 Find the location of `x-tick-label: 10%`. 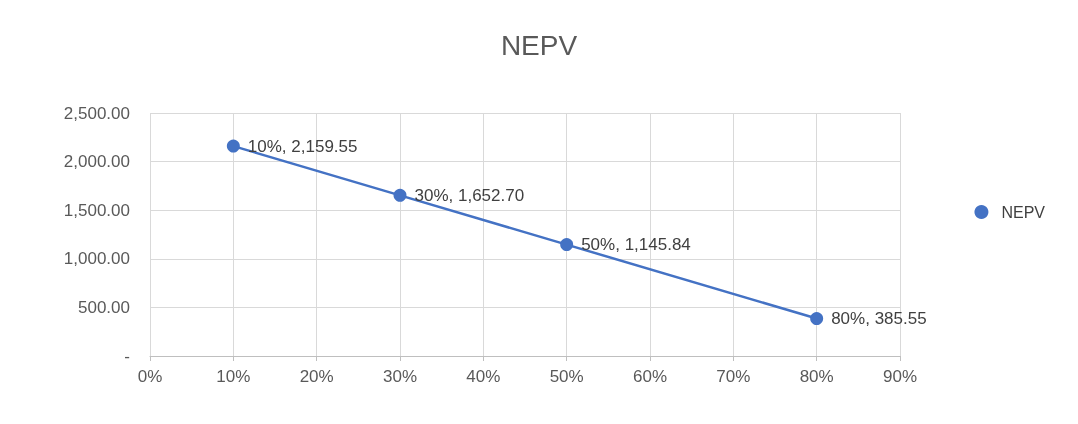

x-tick-label: 10% is located at coordinates (233, 376).